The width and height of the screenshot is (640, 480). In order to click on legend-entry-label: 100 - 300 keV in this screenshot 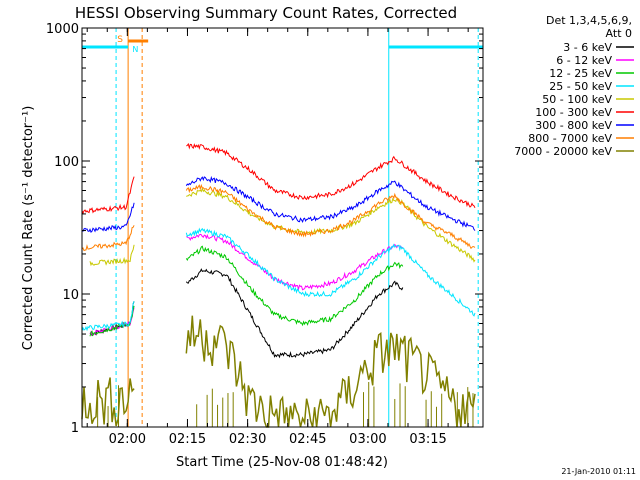, I will do `click(573, 112)`.